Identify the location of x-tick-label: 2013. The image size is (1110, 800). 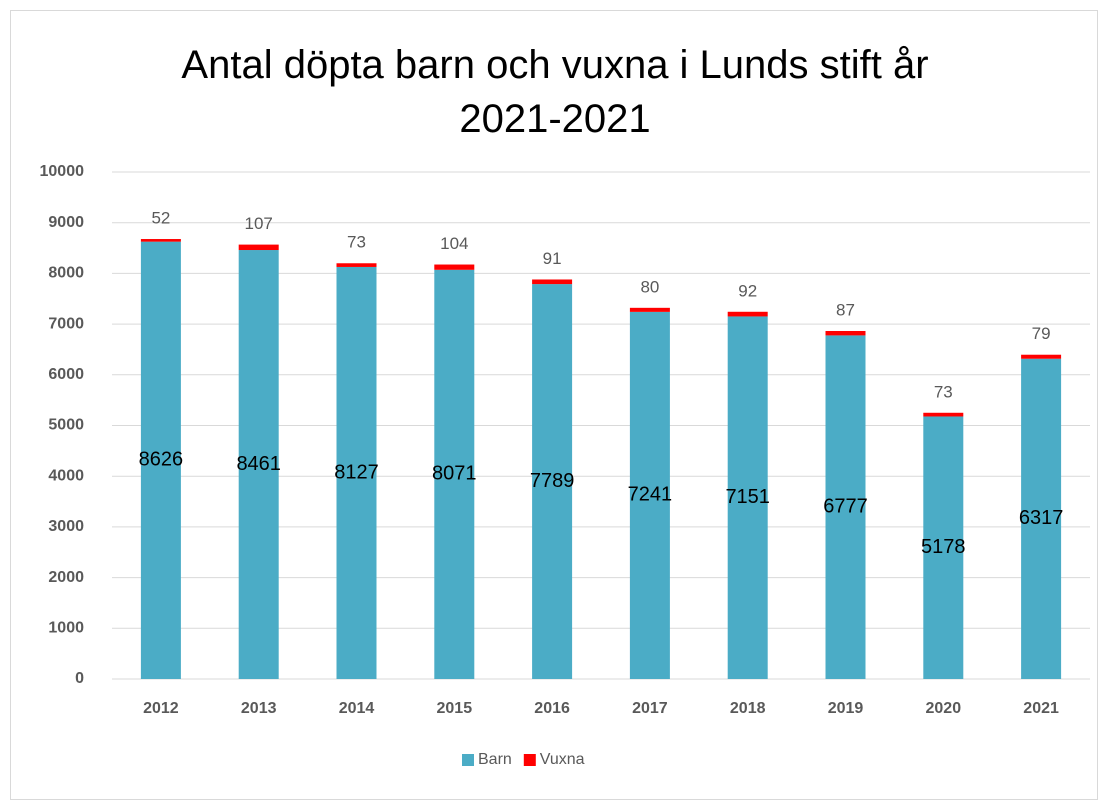
(259, 708).